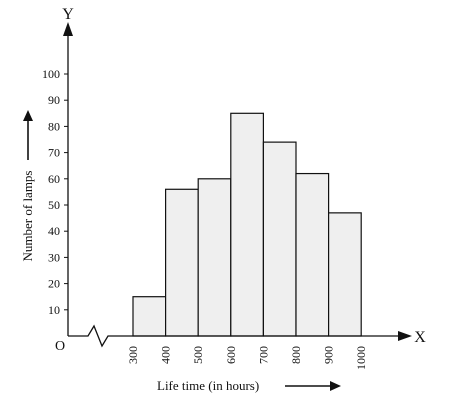  What do you see at coordinates (51, 74) in the screenshot?
I see `y-tick-label-100: 100` at bounding box center [51, 74].